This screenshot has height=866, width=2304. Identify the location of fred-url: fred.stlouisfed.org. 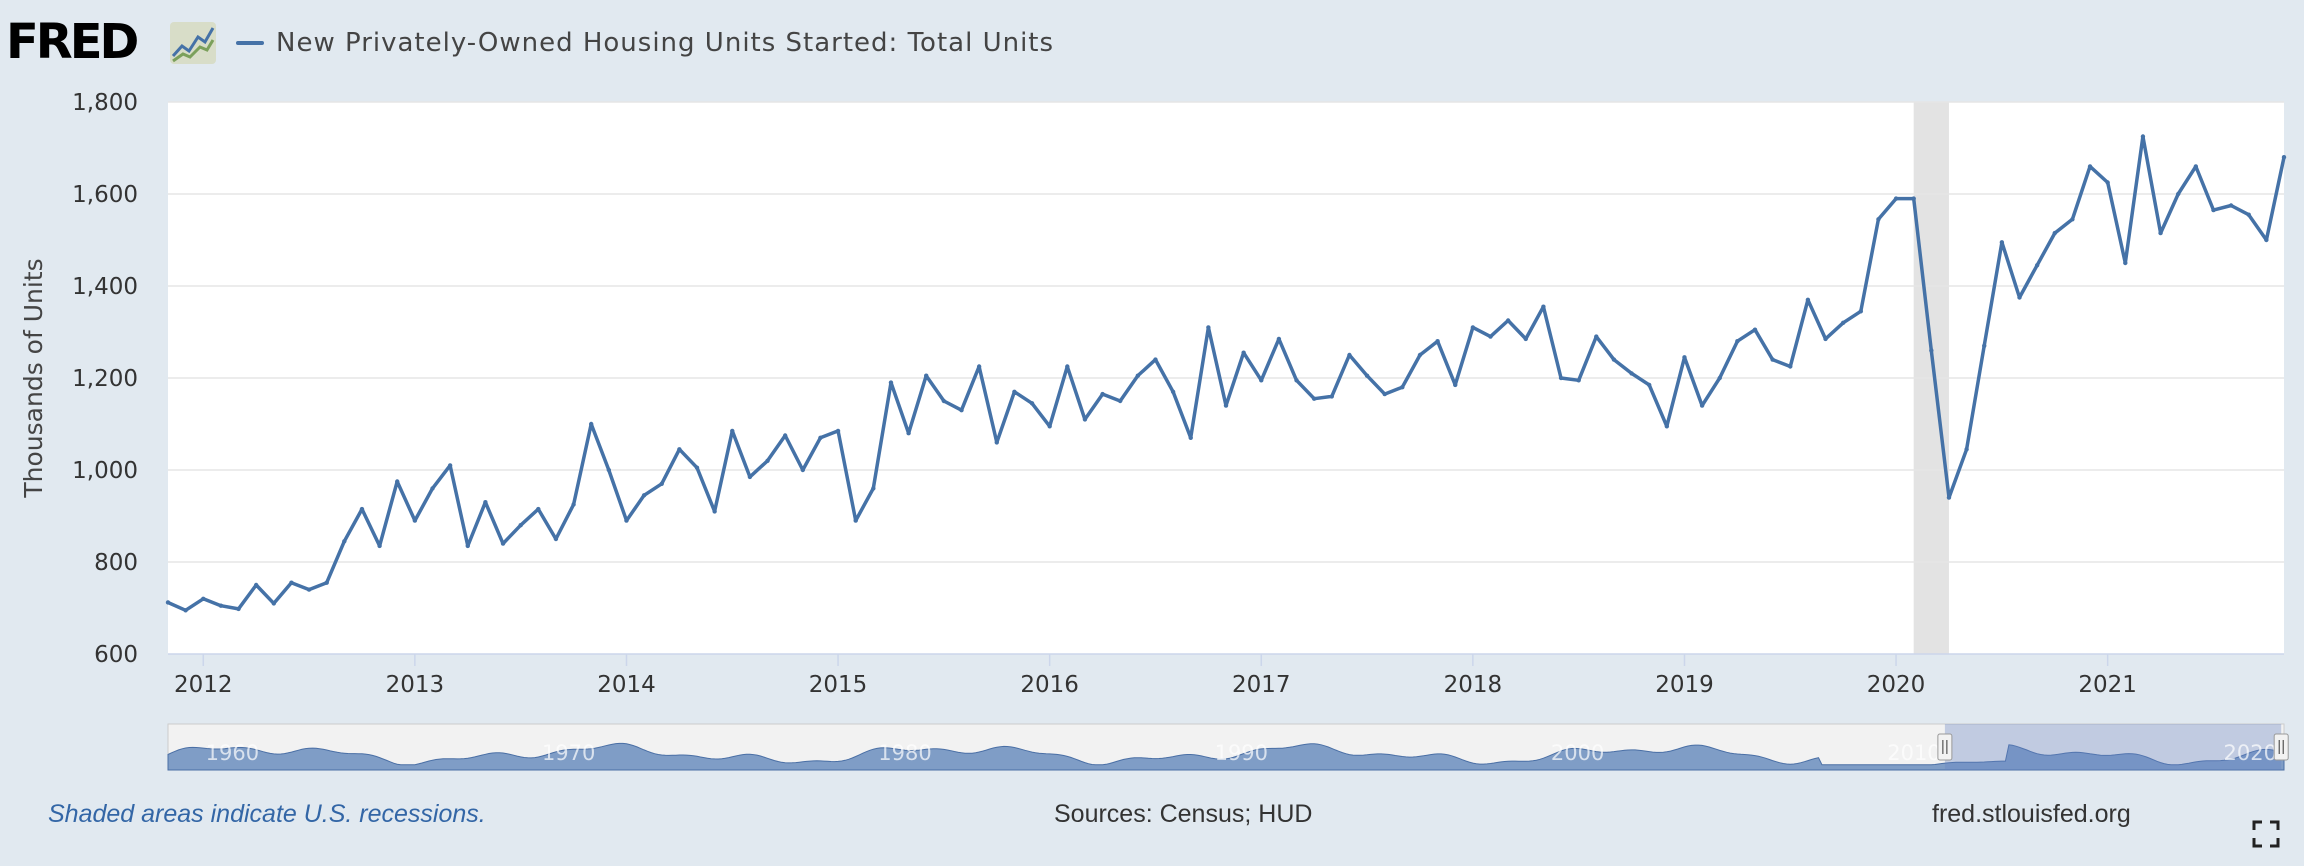
(2031, 814).